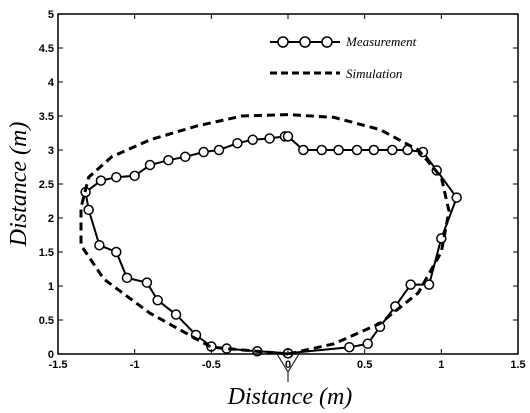 Image resolution: width=530 pixels, height=413 pixels. What do you see at coordinates (51, 83) in the screenshot?
I see `y-tick-label: 4` at bounding box center [51, 83].